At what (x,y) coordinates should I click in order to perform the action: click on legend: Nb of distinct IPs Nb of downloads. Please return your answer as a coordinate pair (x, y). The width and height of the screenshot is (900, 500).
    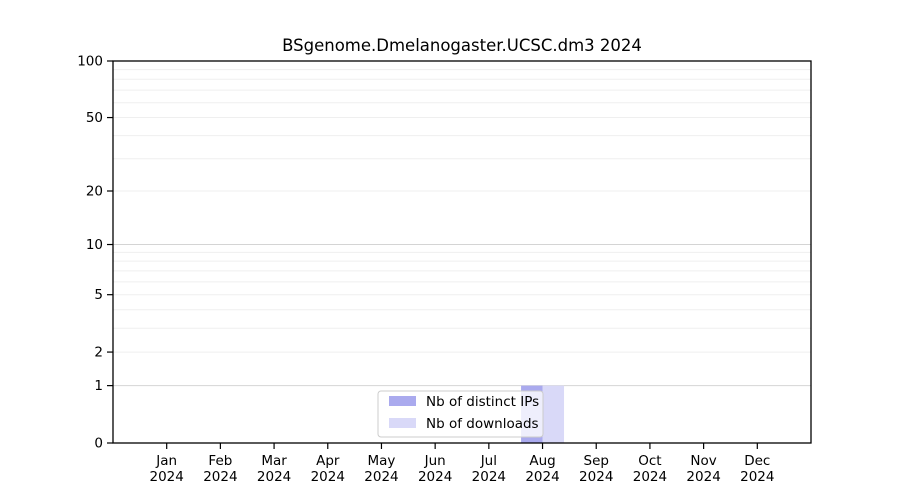
    Looking at the image, I should click on (460, 414).